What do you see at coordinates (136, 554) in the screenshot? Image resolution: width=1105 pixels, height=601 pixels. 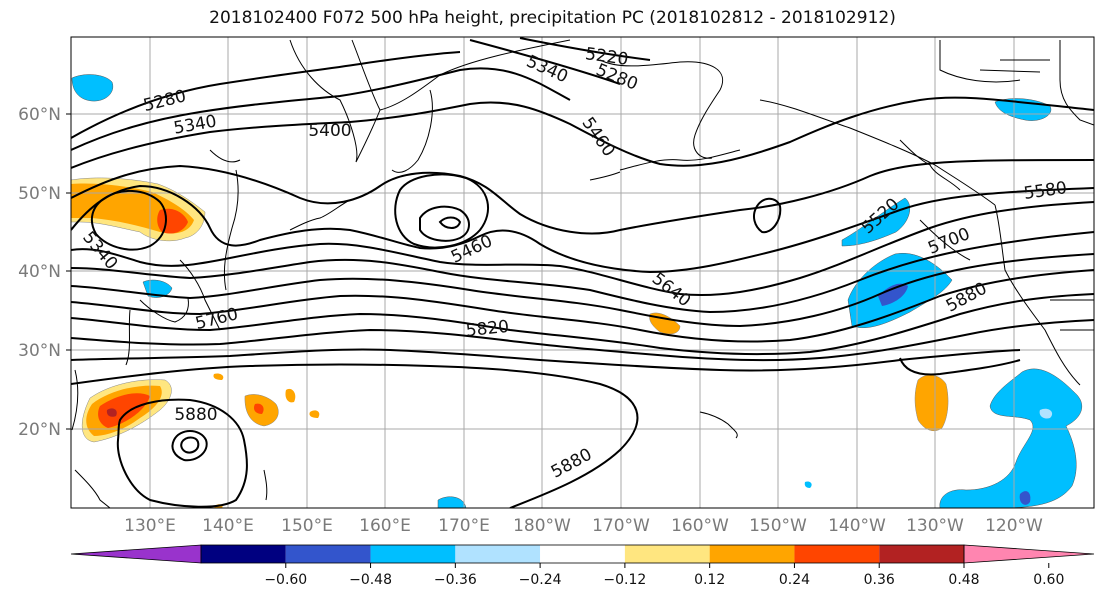 I see `colorbar-extend-low` at bounding box center [136, 554].